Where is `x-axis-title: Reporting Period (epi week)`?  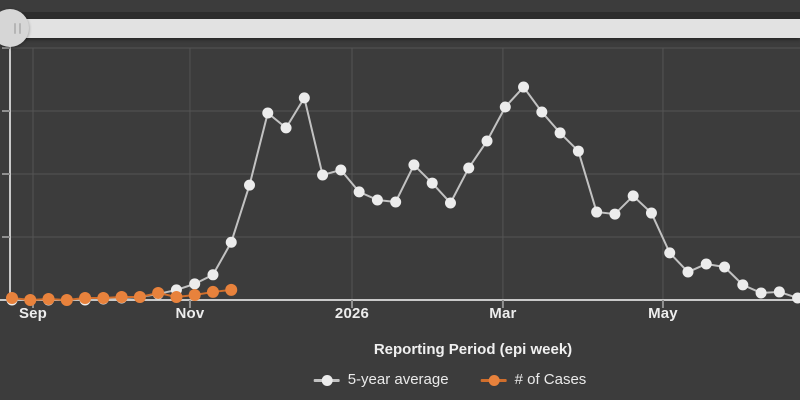 x-axis-title: Reporting Period (epi week) is located at coordinates (473, 349).